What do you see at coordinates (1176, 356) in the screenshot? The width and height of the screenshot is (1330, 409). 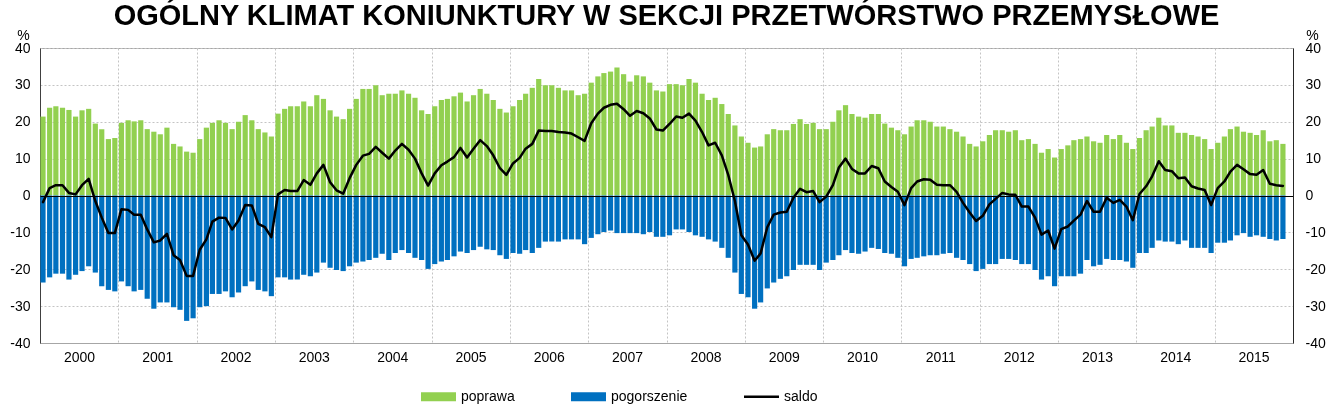 I see `x-tick-label: 2014` at bounding box center [1176, 356].